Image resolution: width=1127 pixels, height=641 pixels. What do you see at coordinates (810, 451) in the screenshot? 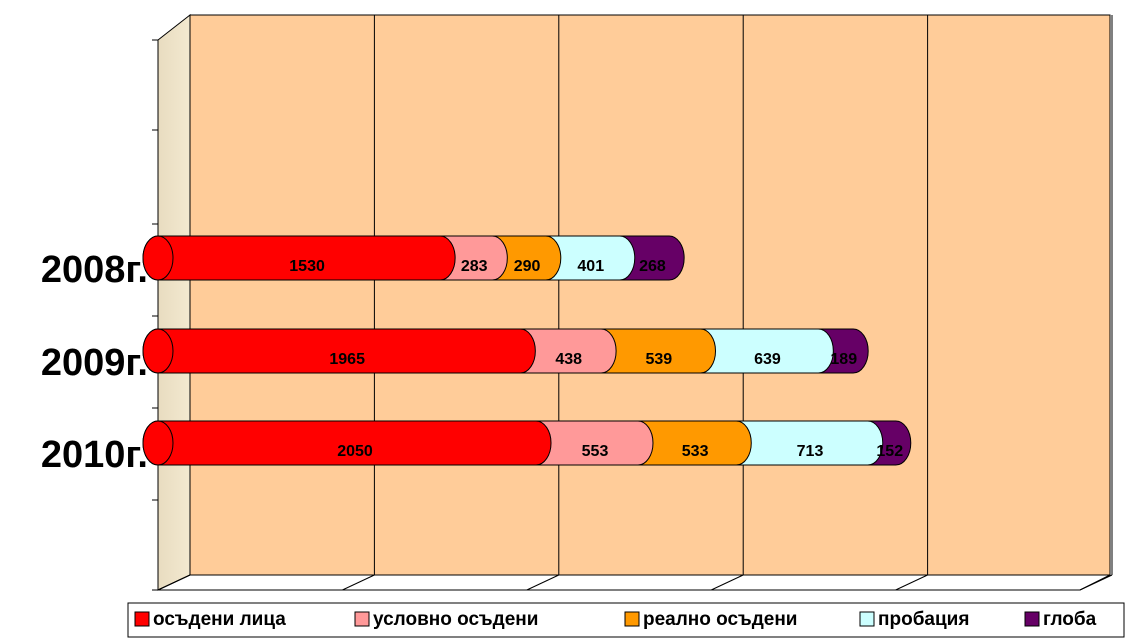
I see `value-label: 713` at bounding box center [810, 451].